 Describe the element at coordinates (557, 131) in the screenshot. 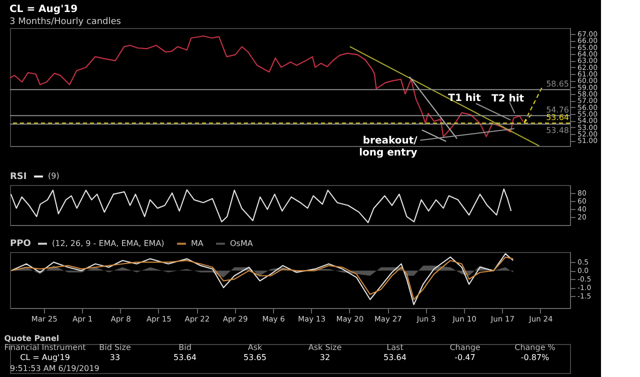

I see `ref-line-label: 53.48` at that location.